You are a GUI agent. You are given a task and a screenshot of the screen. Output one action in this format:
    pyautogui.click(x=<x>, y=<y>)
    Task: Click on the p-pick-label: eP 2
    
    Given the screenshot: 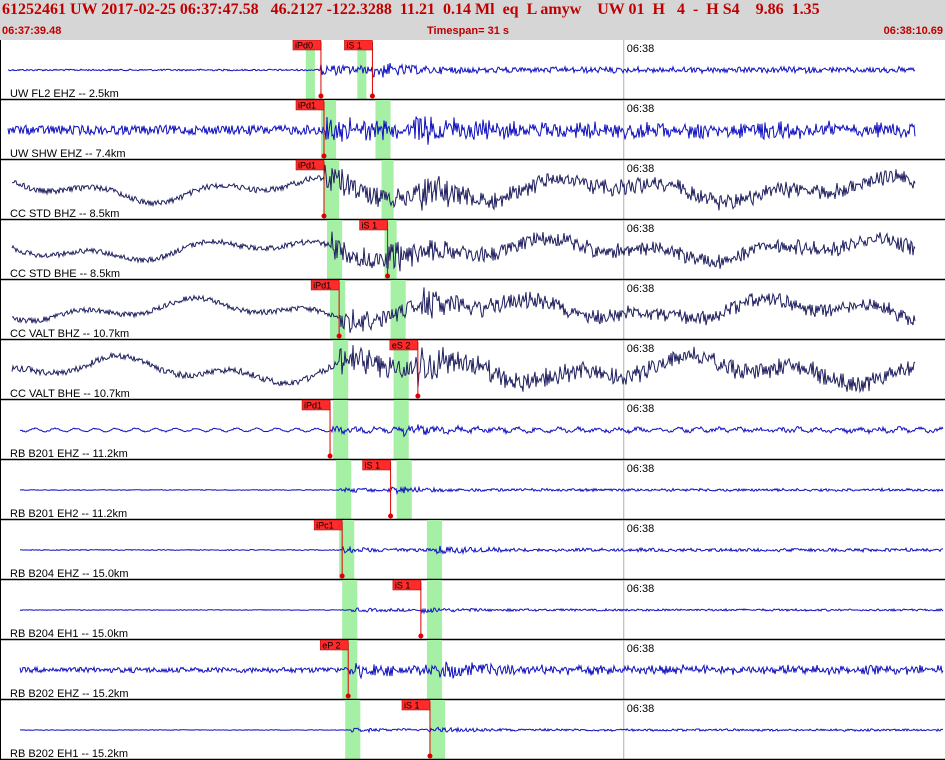 What is the action you would take?
    pyautogui.click(x=331, y=646)
    